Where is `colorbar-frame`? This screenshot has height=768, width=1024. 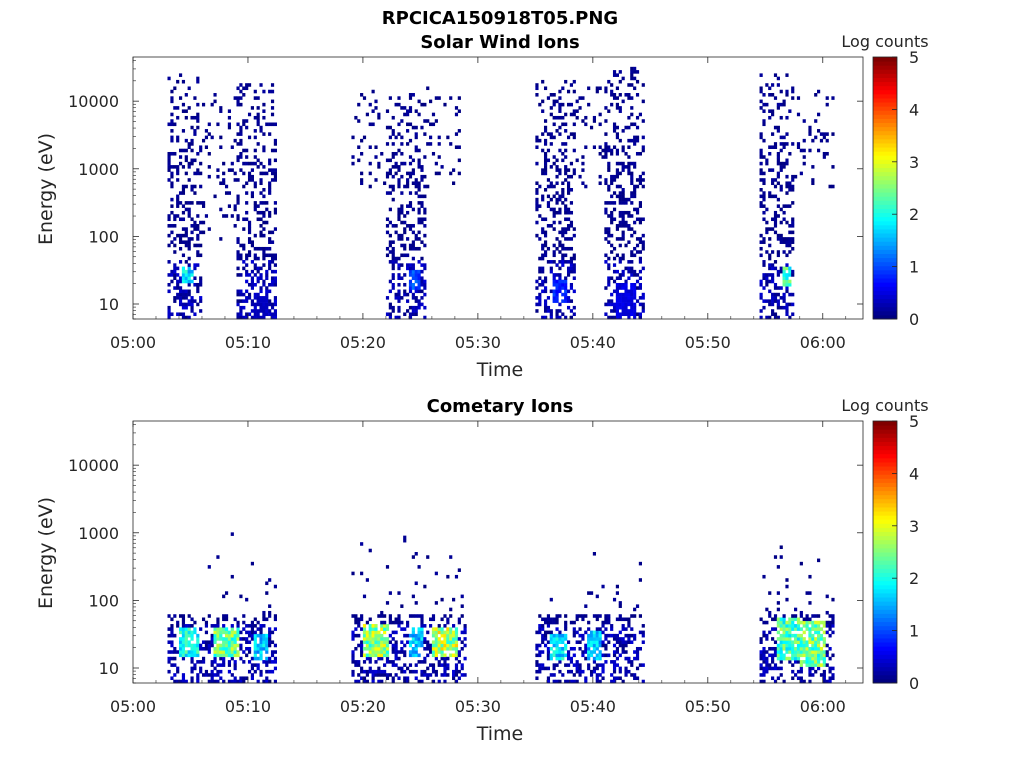
colorbar-frame is located at coordinates (885, 188).